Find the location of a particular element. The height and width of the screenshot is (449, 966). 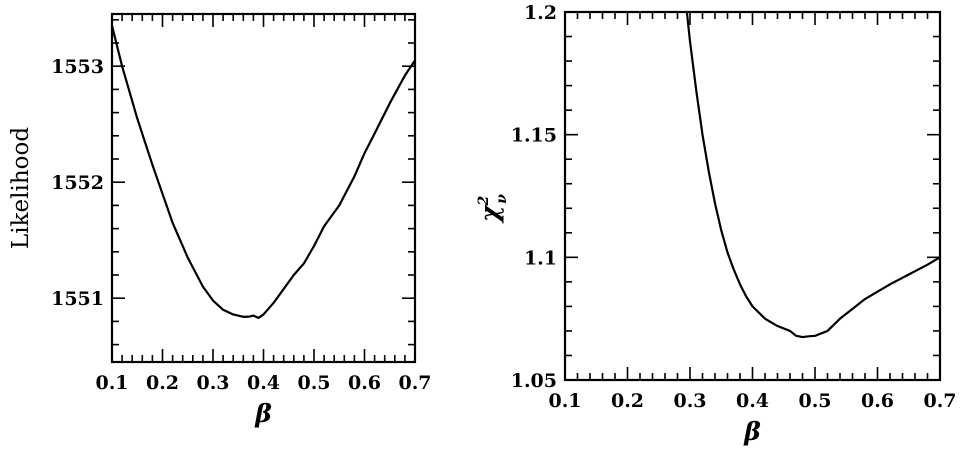

y-axis-label-subscript: ν is located at coordinates (502, 199).